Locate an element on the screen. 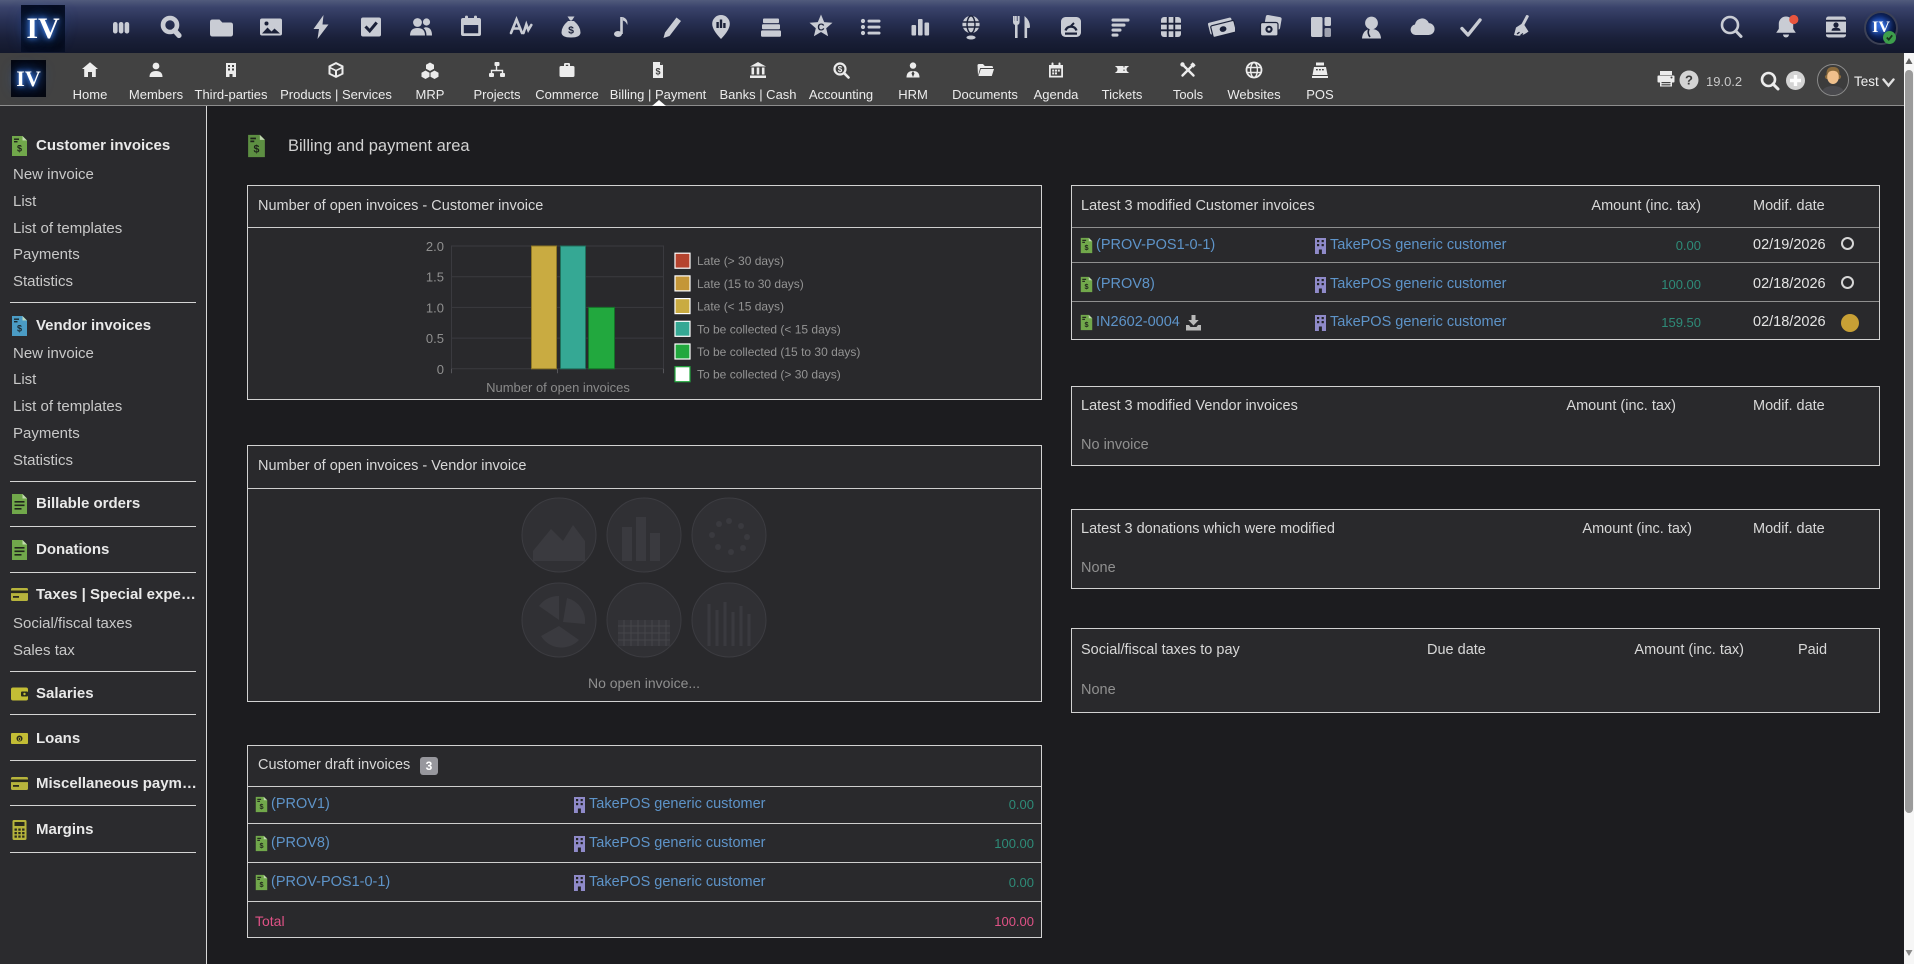 The height and width of the screenshot is (964, 1914). svg-text: 2.0 is located at coordinates (435, 246).